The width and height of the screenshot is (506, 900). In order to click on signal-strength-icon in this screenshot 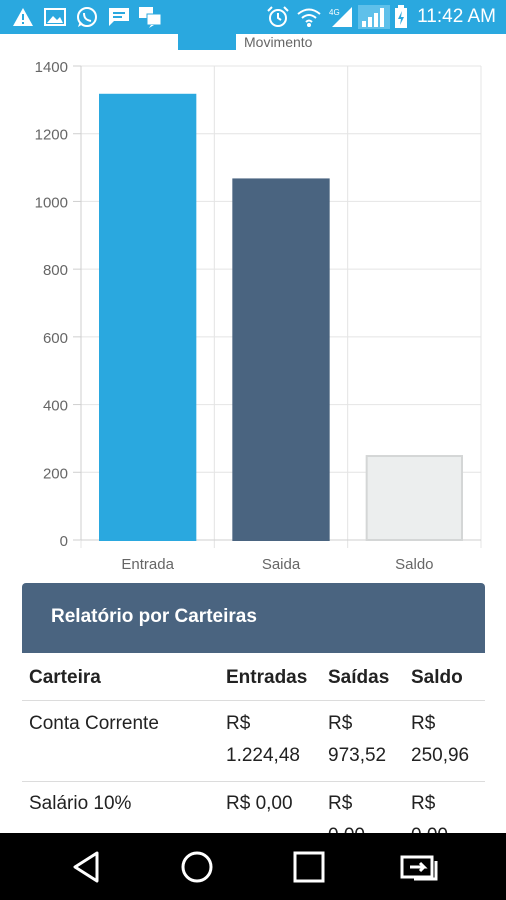, I will do `click(374, 17)`.